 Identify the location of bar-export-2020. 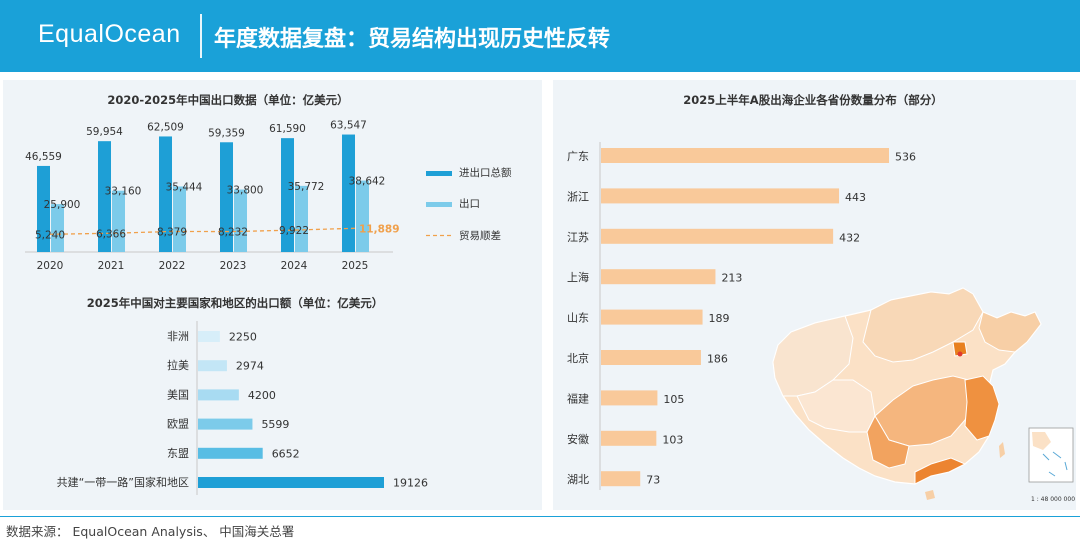
(57, 228).